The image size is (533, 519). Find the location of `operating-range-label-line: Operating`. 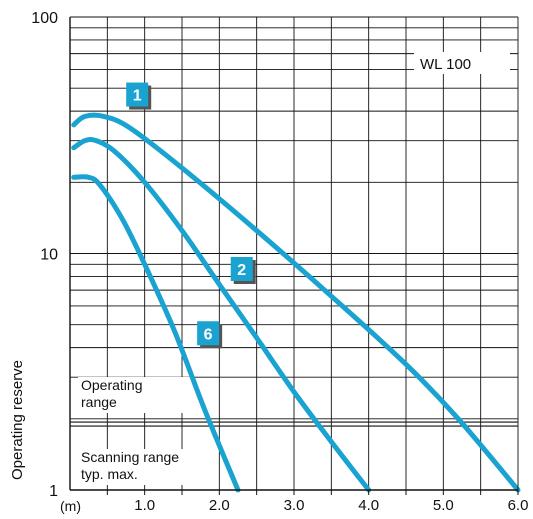

operating-range-label-line: Operating is located at coordinates (111, 385).